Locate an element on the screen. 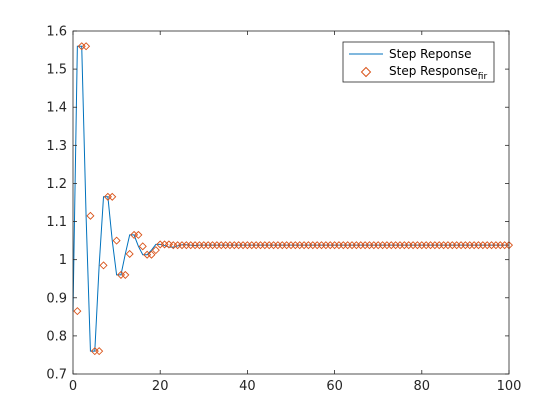 This screenshot has height=420, width=560. legend-box is located at coordinates (418, 62).